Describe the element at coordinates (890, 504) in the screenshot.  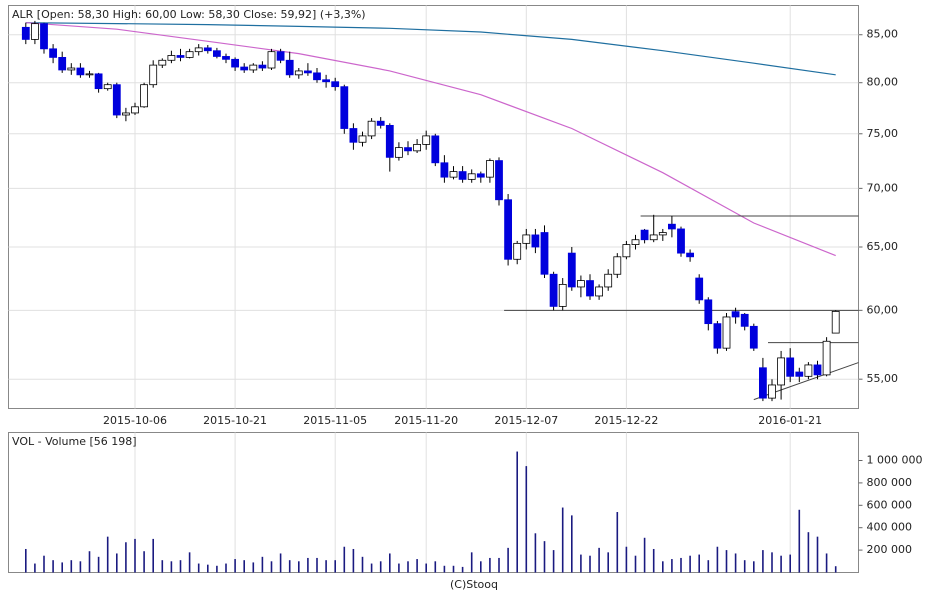
I see `y-tick-label: 600 000` at that location.